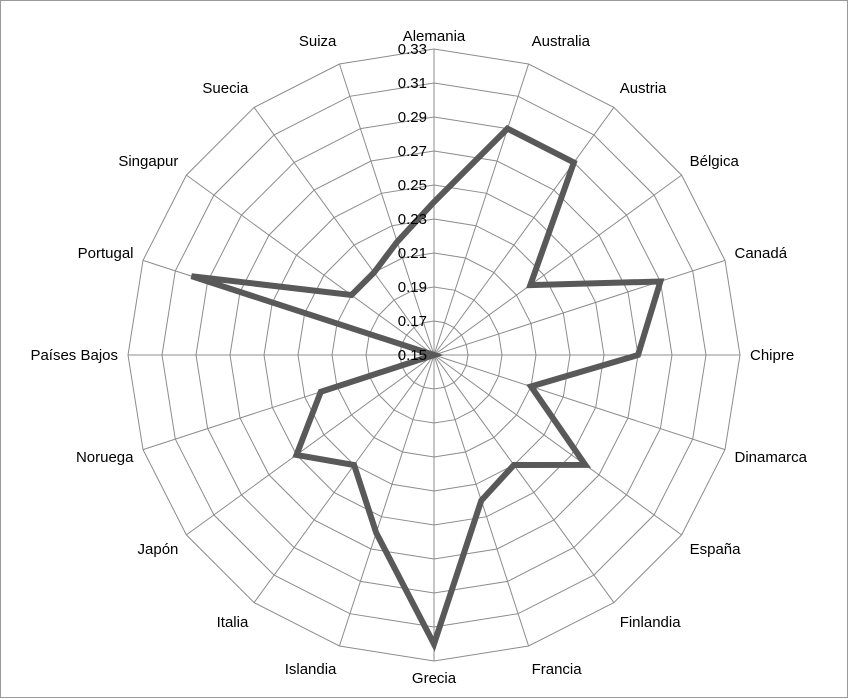 Image resolution: width=848 pixels, height=699 pixels. What do you see at coordinates (412, 355) in the screenshot?
I see `tick-label: 0.15` at bounding box center [412, 355].